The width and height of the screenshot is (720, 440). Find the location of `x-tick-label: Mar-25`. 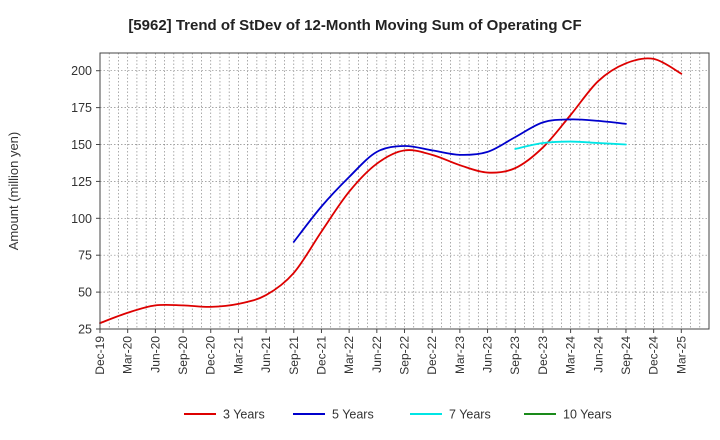

x-tick-label: Mar-25 is located at coordinates (681, 355).